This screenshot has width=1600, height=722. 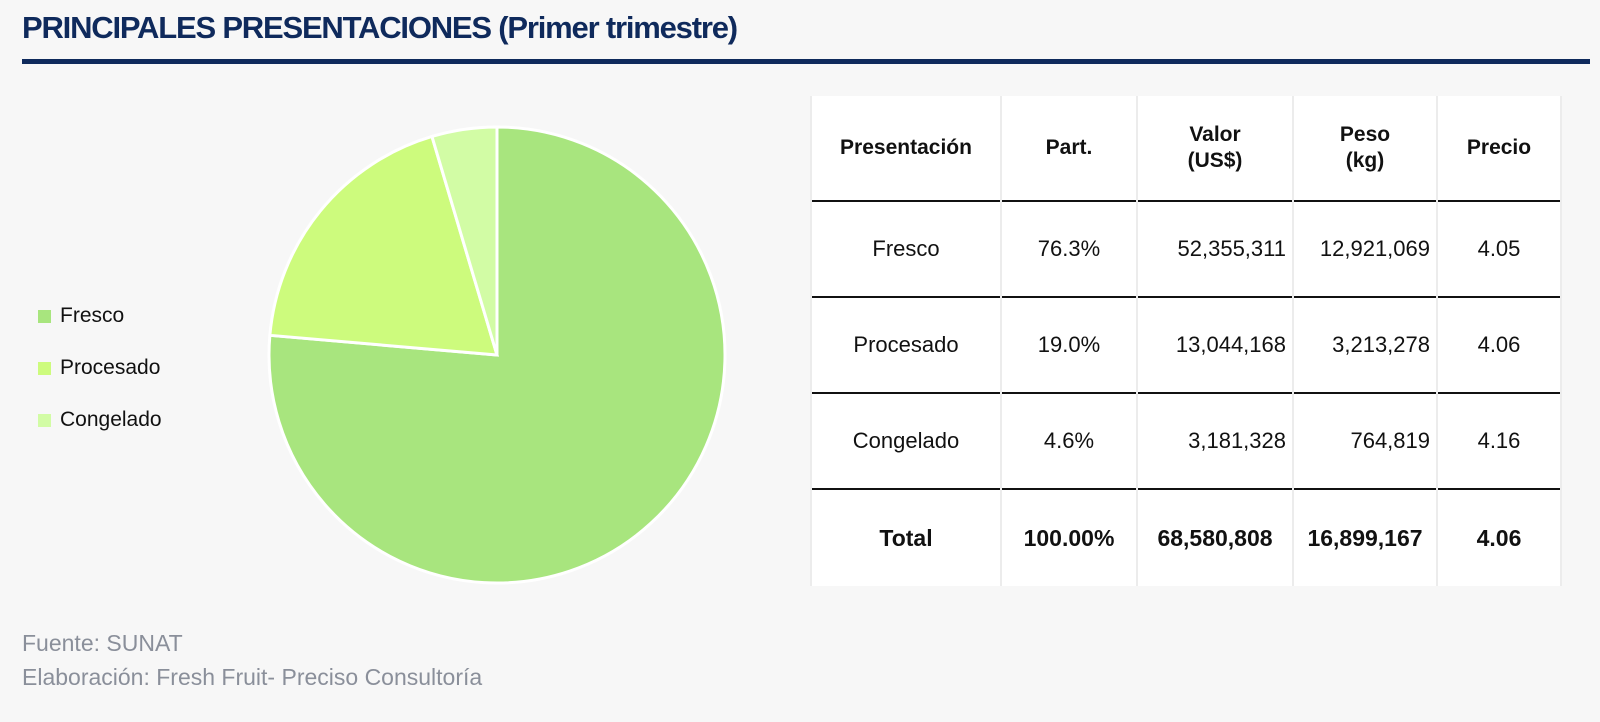 What do you see at coordinates (1365, 537) in the screenshot?
I see `total-peso: 16,899,167` at bounding box center [1365, 537].